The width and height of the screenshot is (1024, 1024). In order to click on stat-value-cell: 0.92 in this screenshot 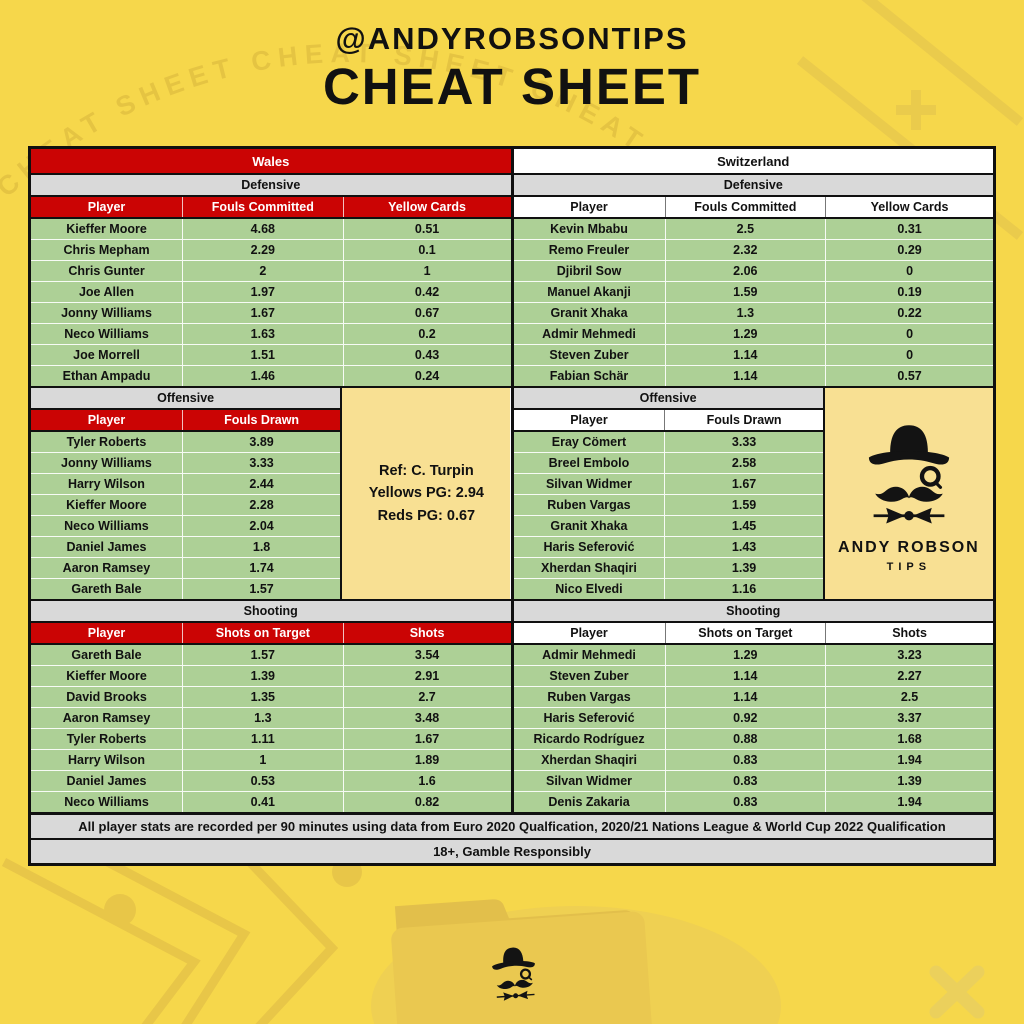, I will do `click(745, 718)`.